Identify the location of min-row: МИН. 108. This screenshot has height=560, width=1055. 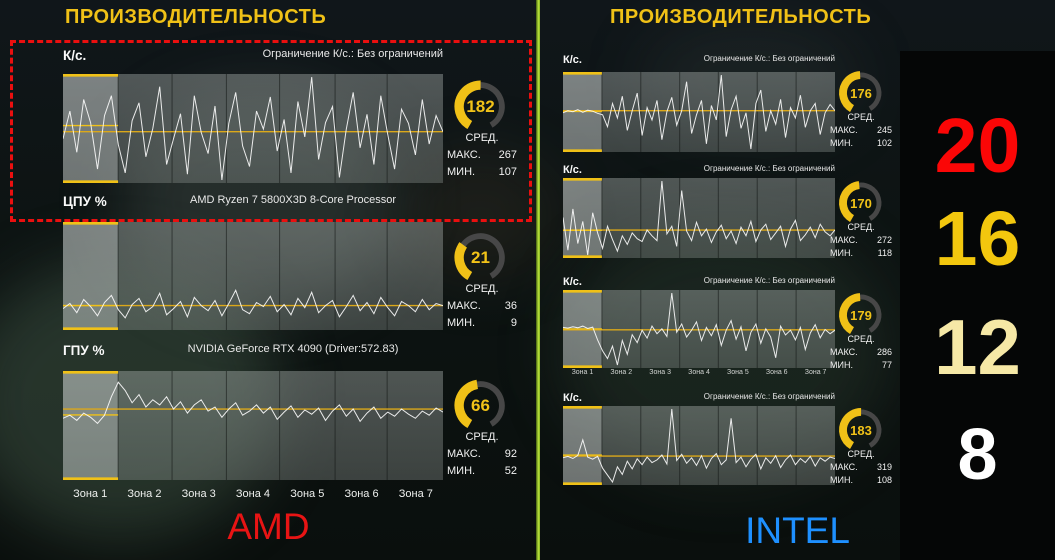
(861, 481).